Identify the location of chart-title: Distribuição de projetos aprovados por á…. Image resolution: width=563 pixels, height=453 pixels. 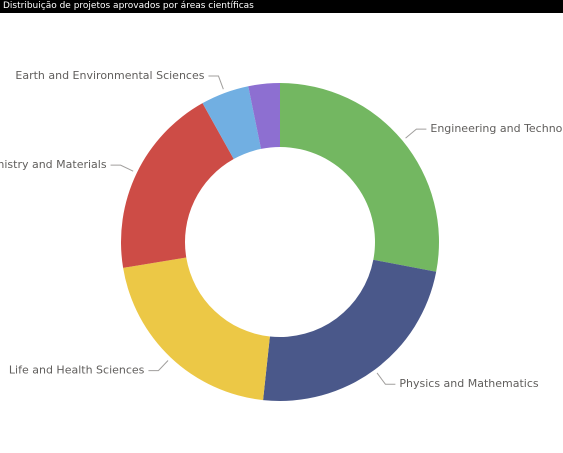
(281, 6).